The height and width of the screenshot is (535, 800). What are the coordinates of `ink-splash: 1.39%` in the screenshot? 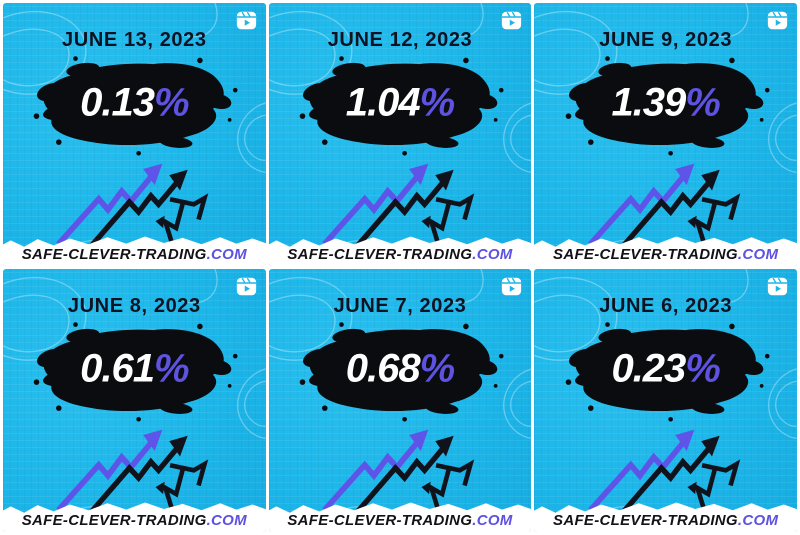 It's located at (666, 105).